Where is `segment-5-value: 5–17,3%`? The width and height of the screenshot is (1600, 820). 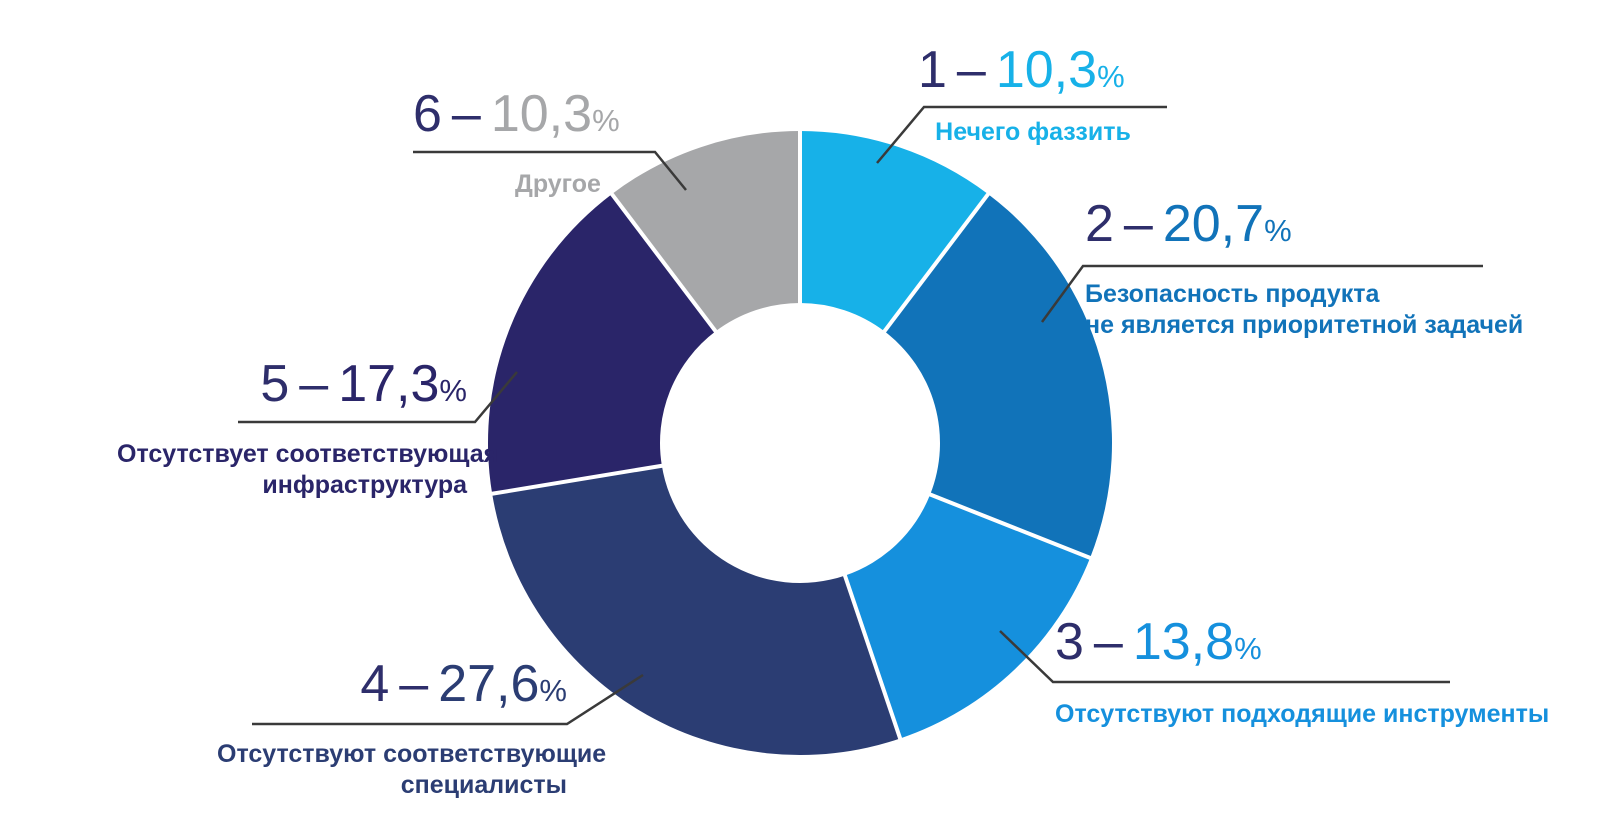
segment-5-value: 5–17,3% is located at coordinates (363, 384).